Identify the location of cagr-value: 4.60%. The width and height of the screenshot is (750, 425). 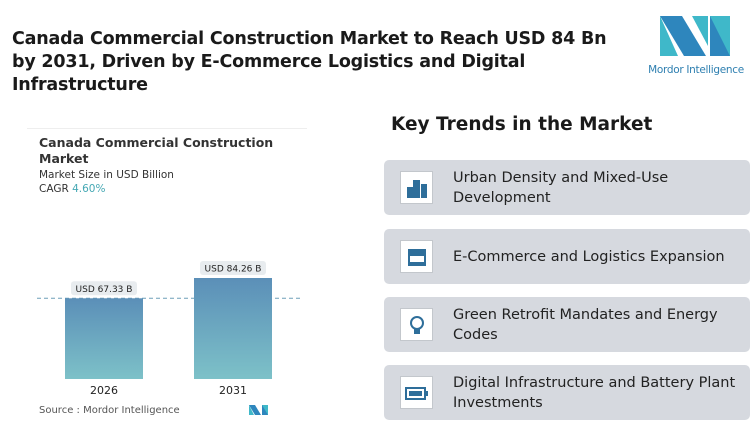
(89, 189).